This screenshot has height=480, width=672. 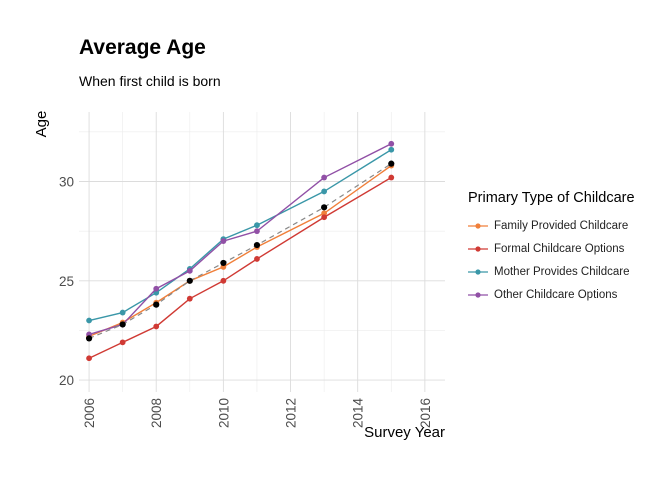 What do you see at coordinates (561, 225) in the screenshot?
I see `legend-label-family: Family Provided Childcare` at bounding box center [561, 225].